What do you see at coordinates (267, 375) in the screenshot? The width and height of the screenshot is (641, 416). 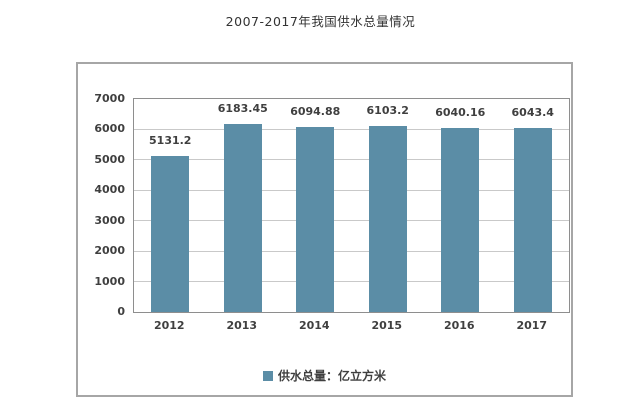 I see `legend-swatch` at bounding box center [267, 375].